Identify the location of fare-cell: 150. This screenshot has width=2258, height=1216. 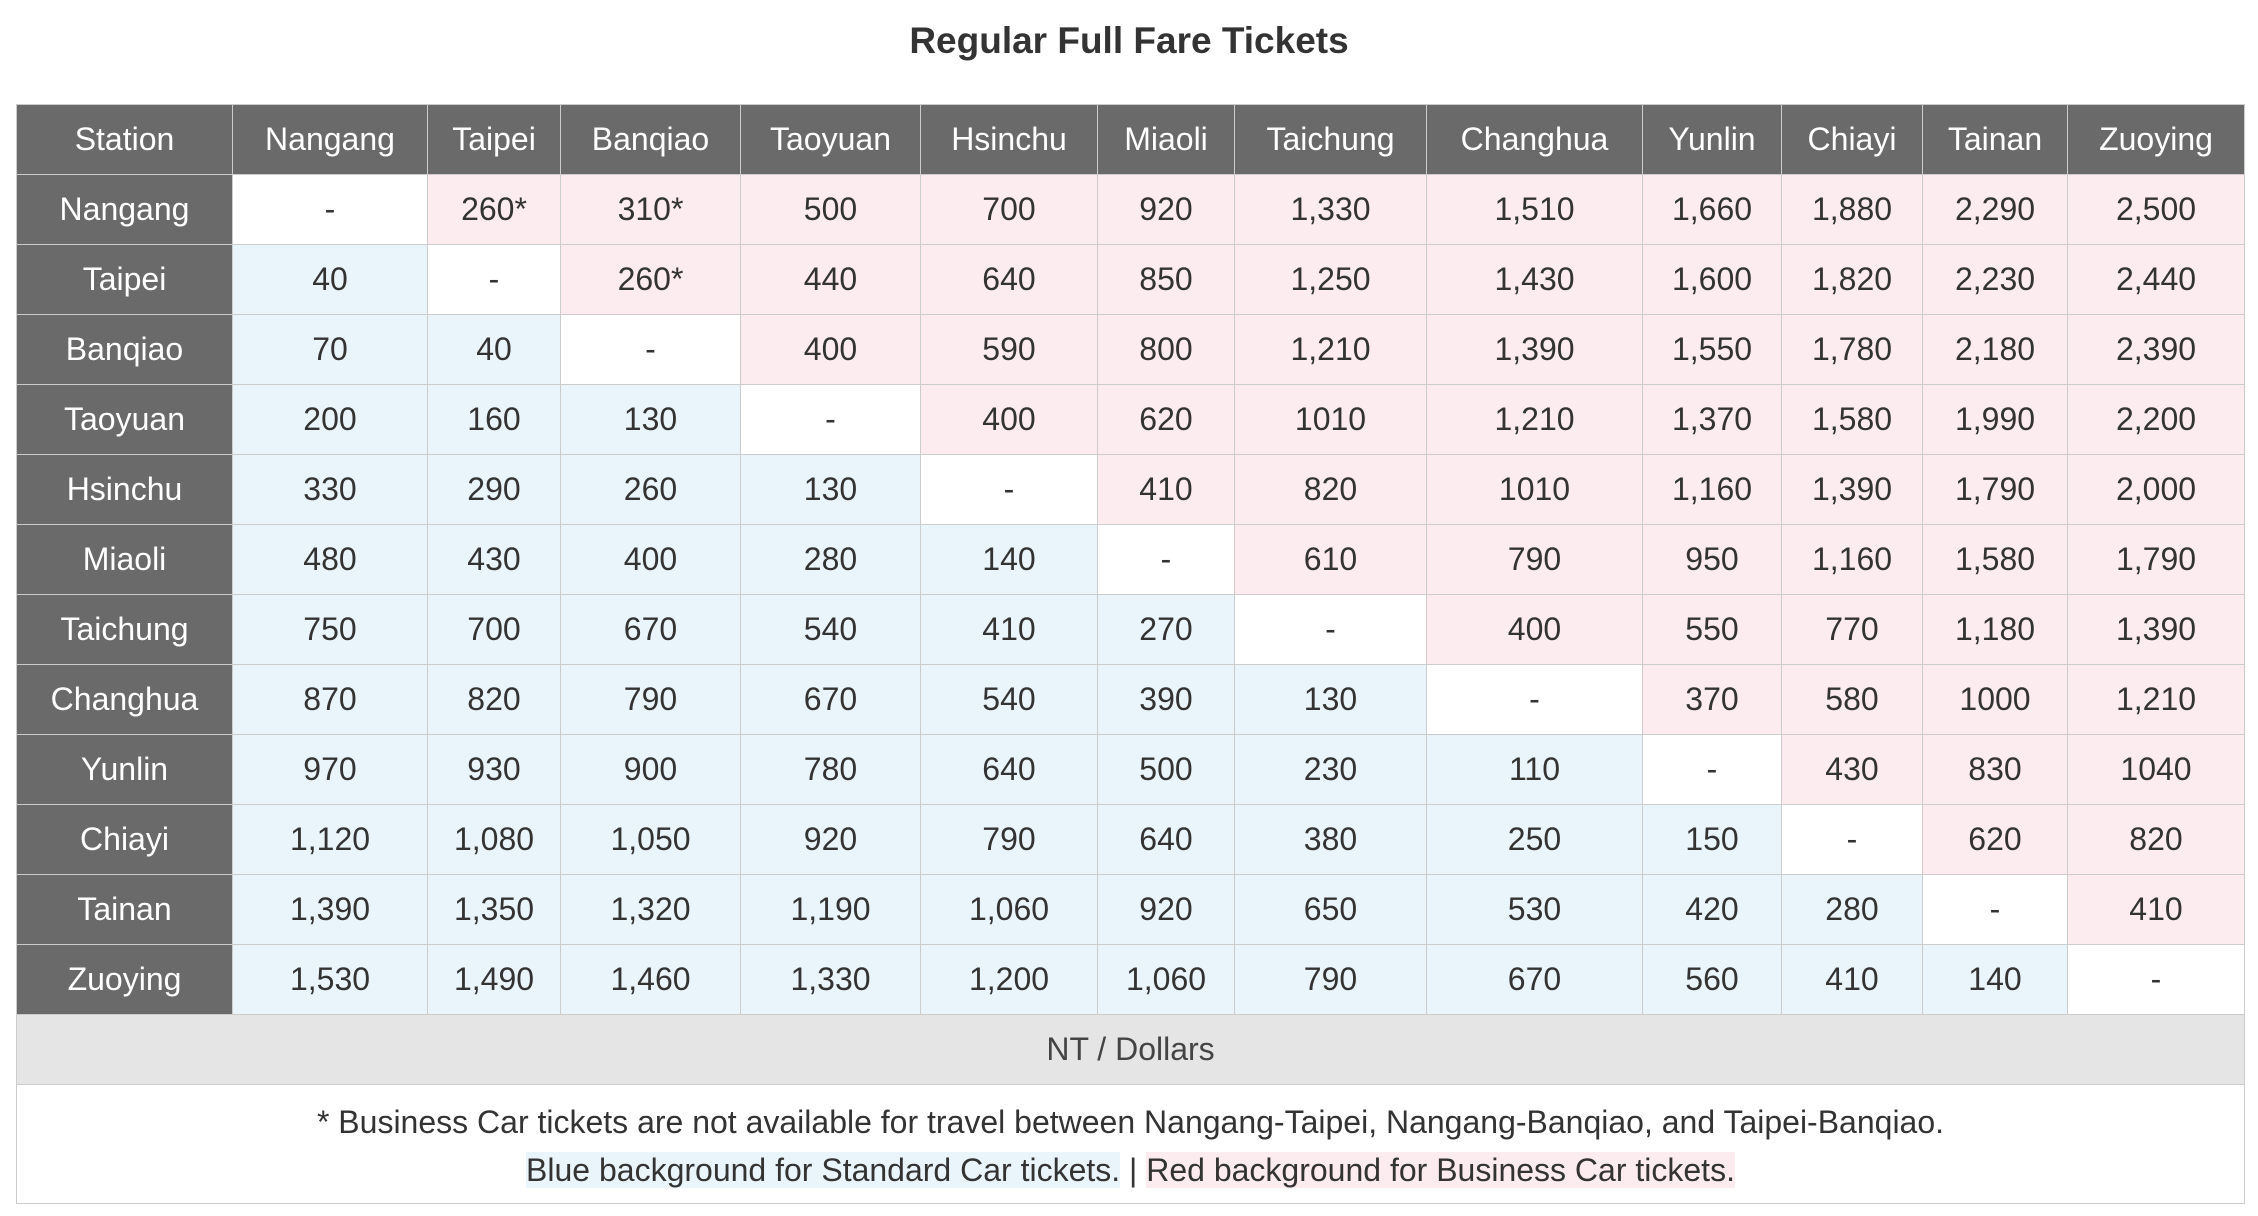
(1712, 839).